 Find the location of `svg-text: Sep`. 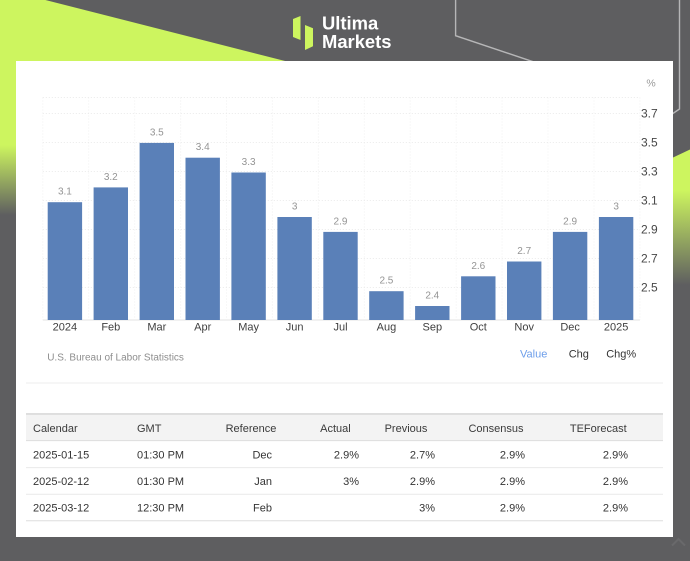

svg-text: Sep is located at coordinates (433, 328).